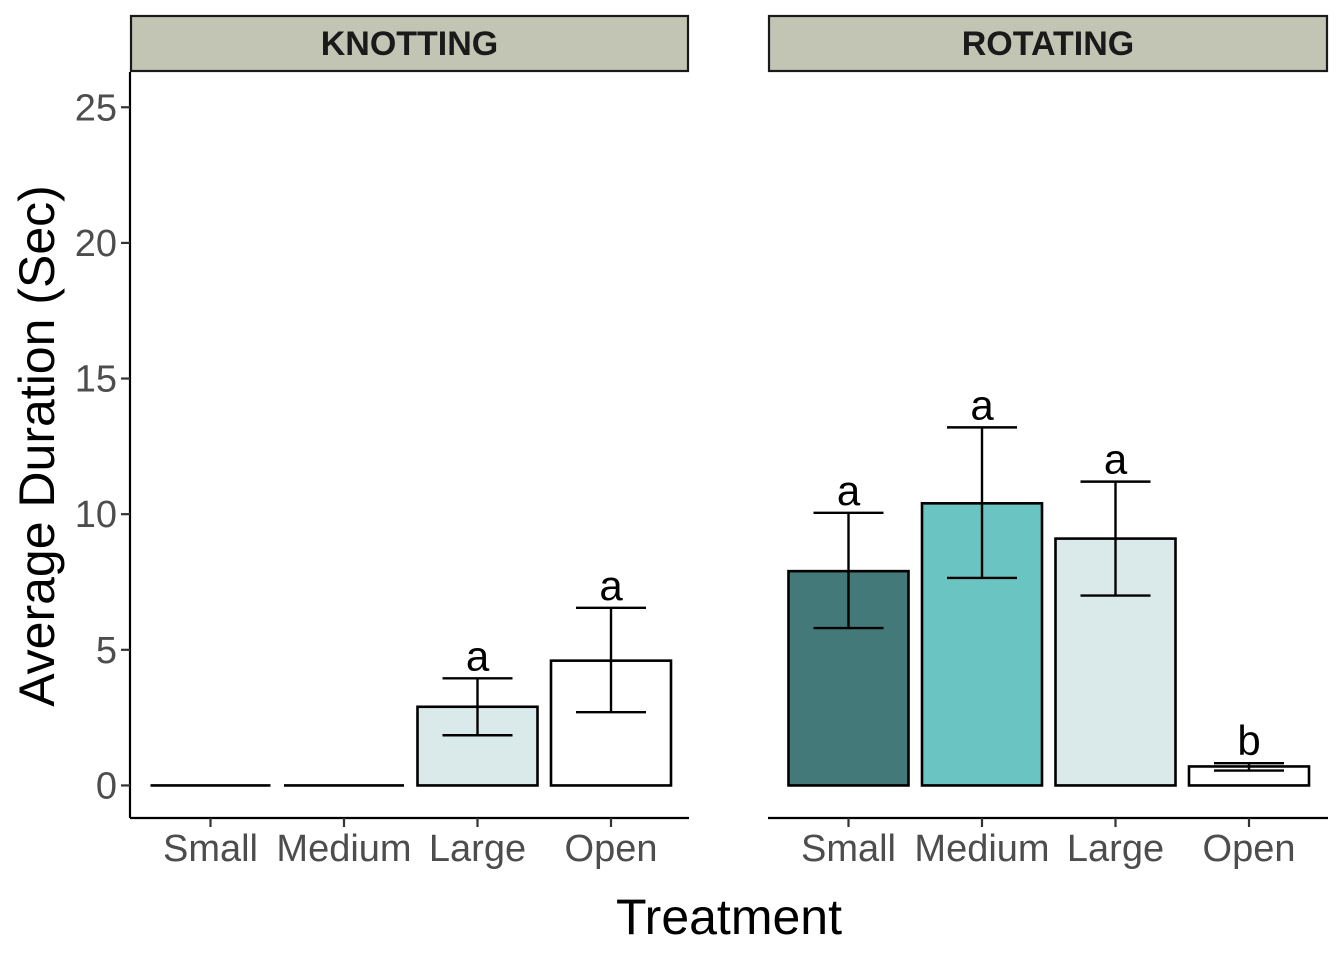  What do you see at coordinates (37, 446) in the screenshot?
I see `y-axis-title: Average Duration (Sec)` at bounding box center [37, 446].